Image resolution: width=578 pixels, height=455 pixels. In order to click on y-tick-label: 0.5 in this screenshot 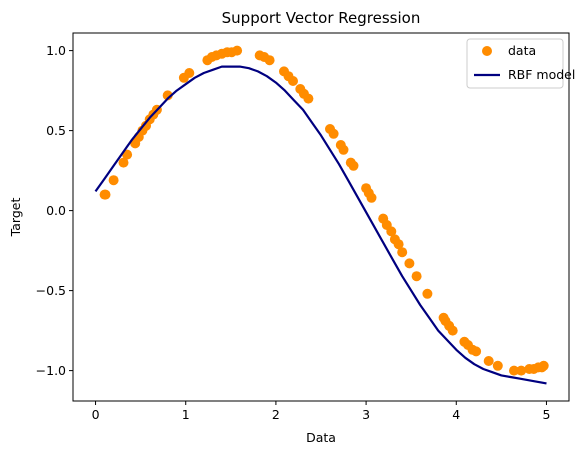, I will do `click(56, 130)`.